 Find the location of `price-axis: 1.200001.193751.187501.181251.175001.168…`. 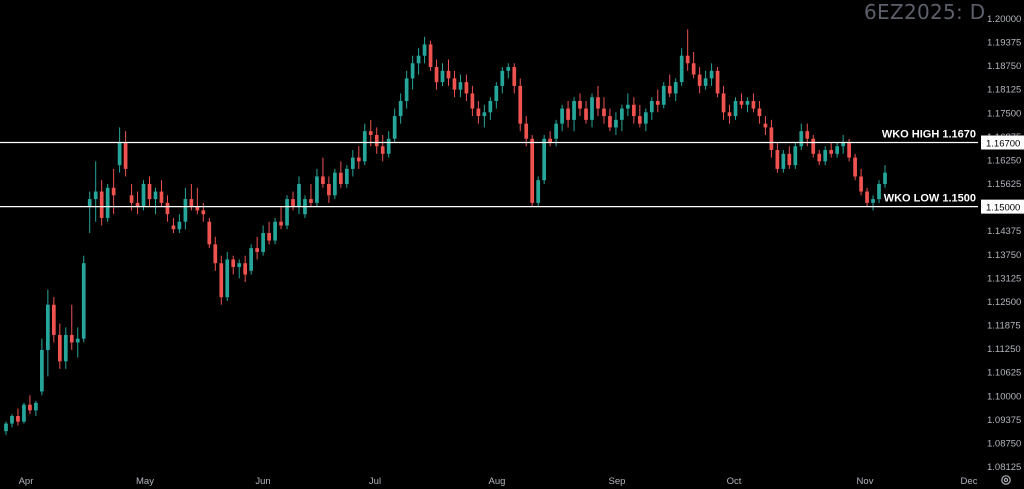

price-axis: 1.200001.193751.187501.181251.175001.168… is located at coordinates (1002, 243).